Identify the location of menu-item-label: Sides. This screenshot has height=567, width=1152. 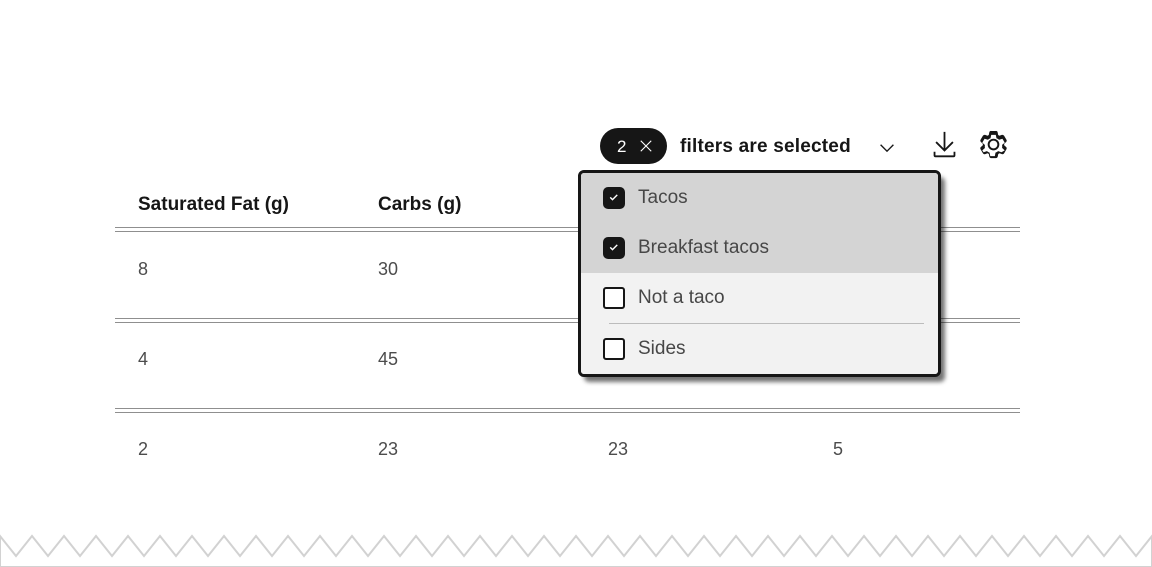
(662, 348).